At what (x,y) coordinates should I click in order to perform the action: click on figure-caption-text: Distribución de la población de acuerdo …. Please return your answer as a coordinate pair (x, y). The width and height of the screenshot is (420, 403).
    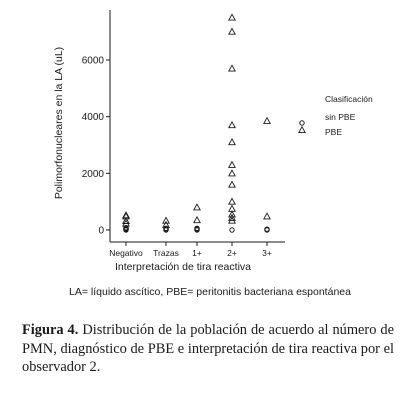
    Looking at the image, I should click on (208, 349).